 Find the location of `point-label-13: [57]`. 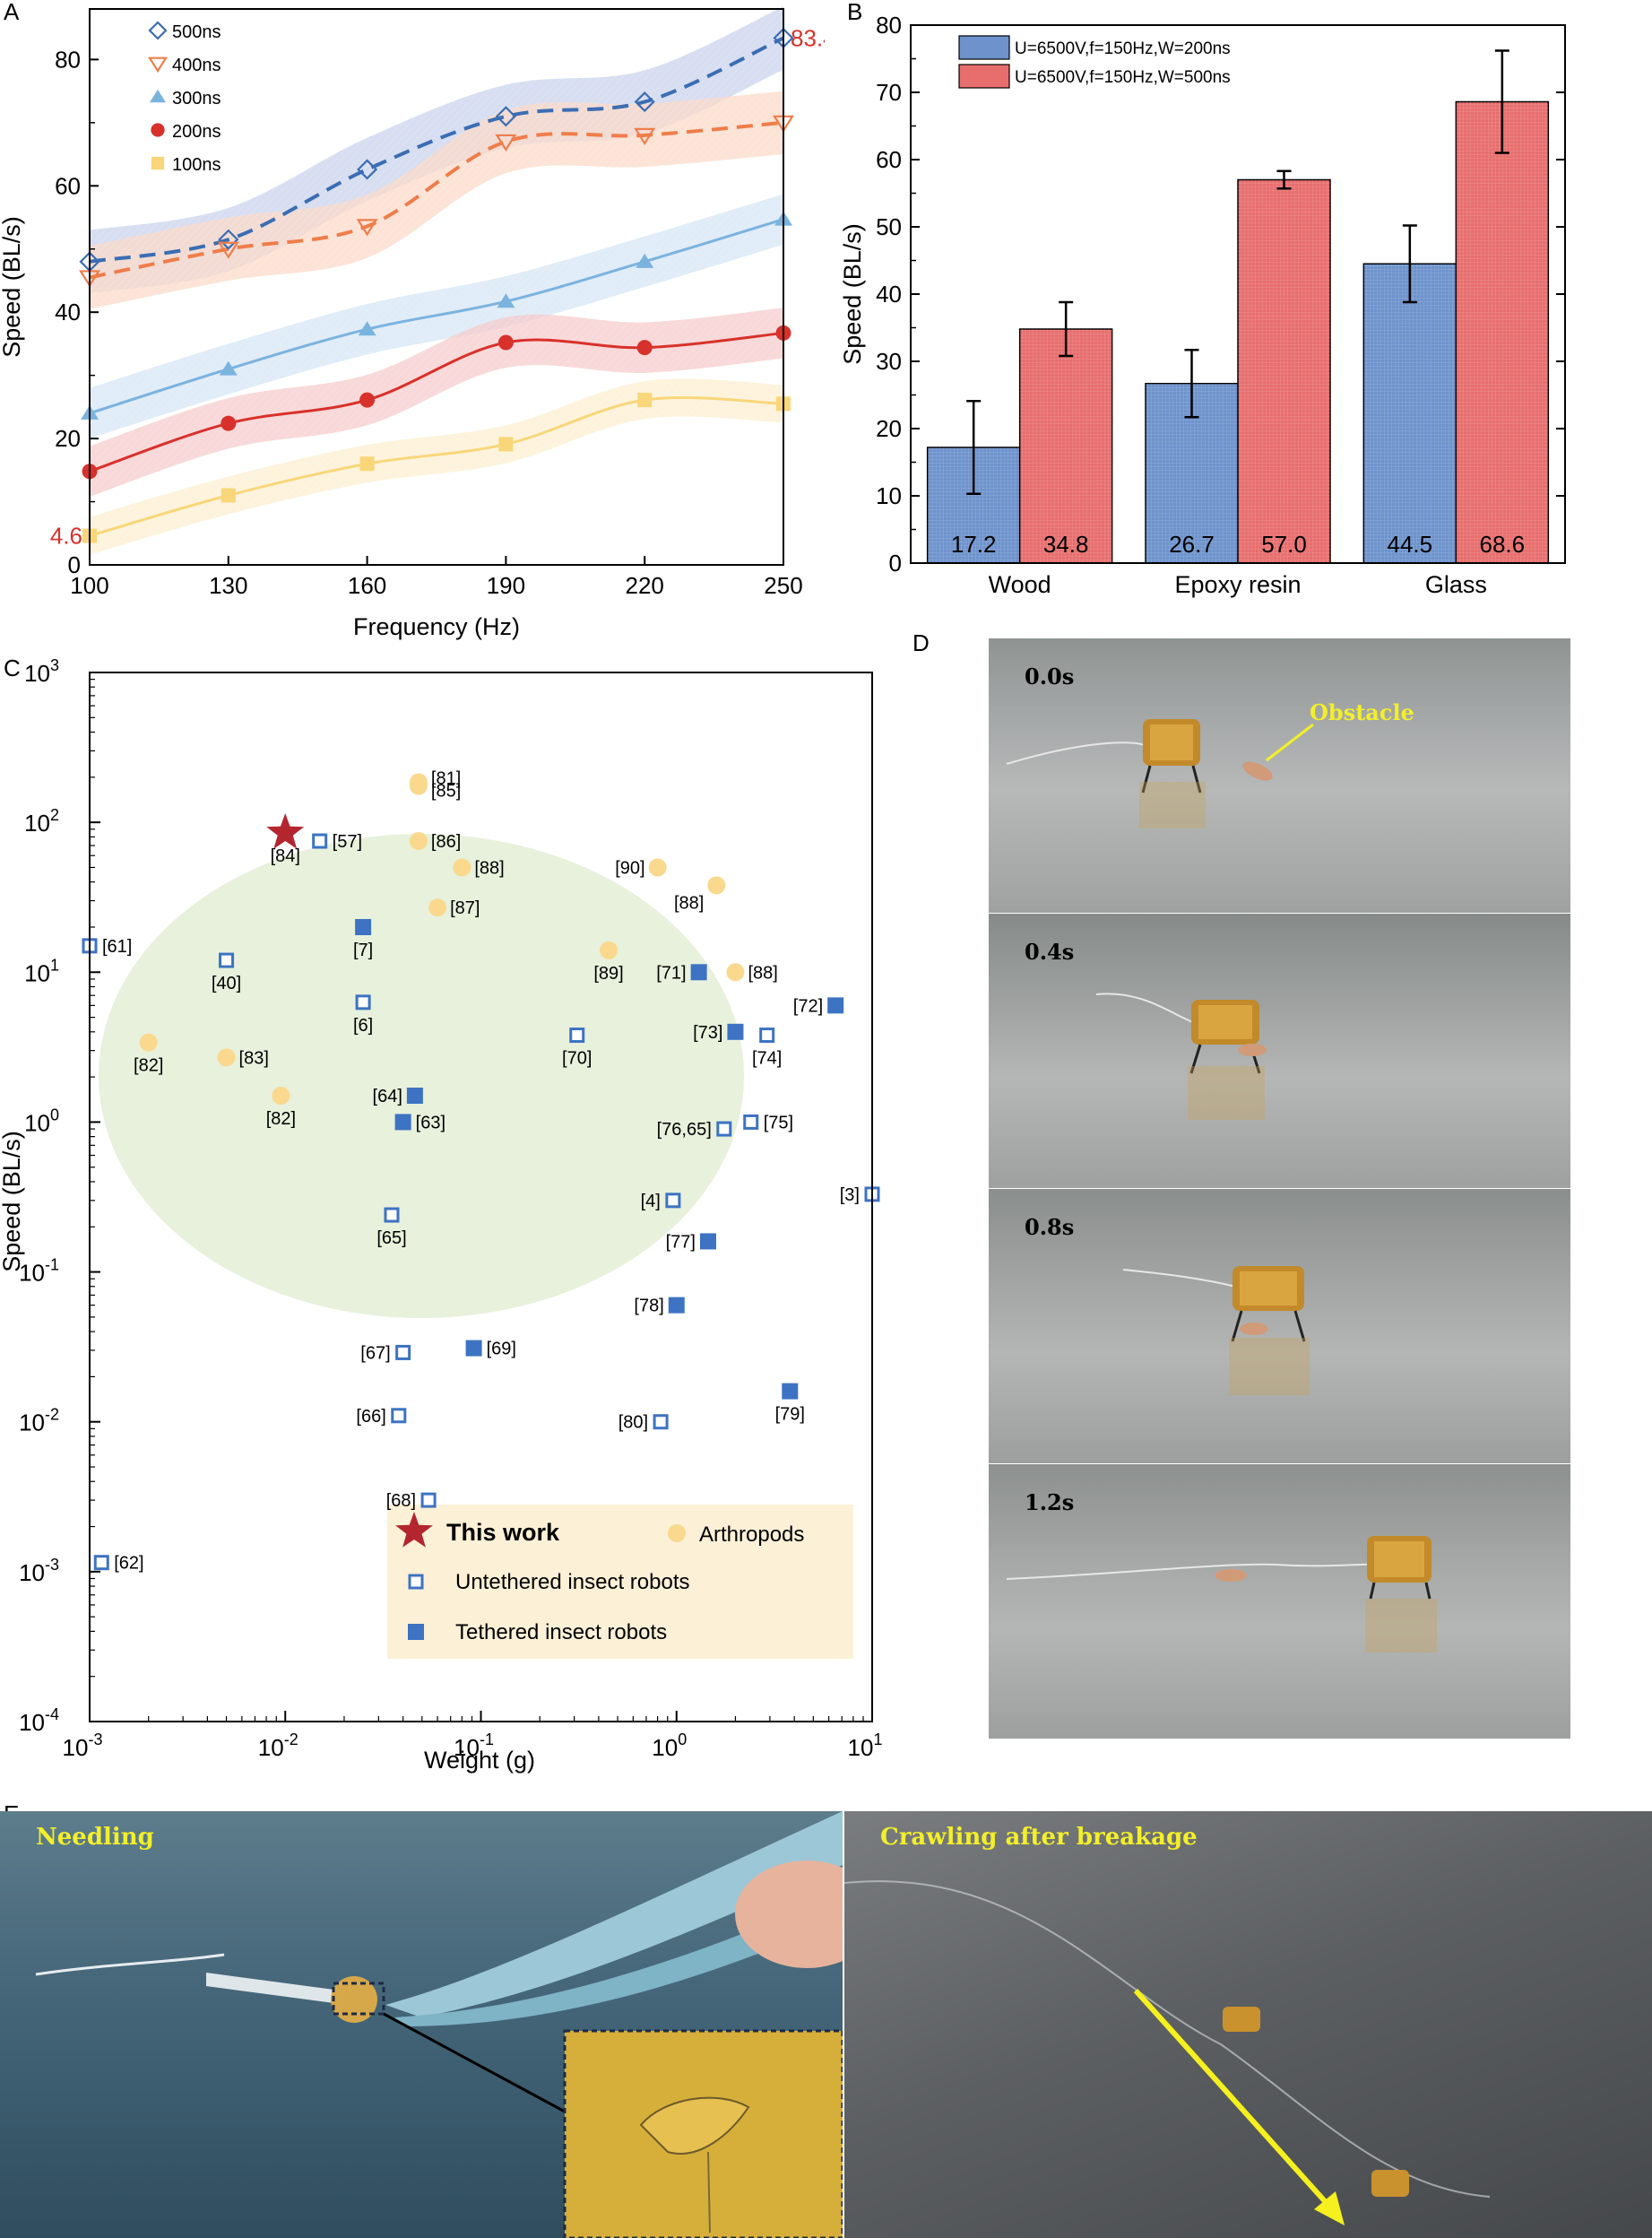

point-label-13: [57] is located at coordinates (347, 842).